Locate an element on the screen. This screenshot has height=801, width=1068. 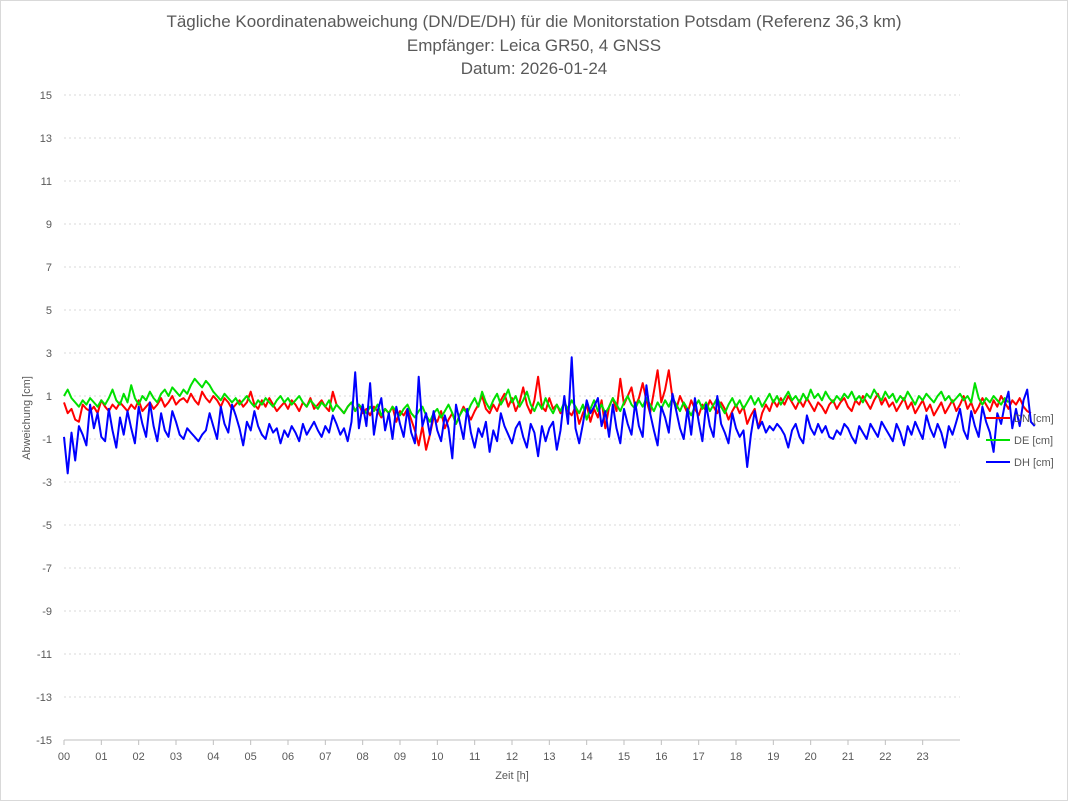
y-tick-label: -5 is located at coordinates (47, 526).